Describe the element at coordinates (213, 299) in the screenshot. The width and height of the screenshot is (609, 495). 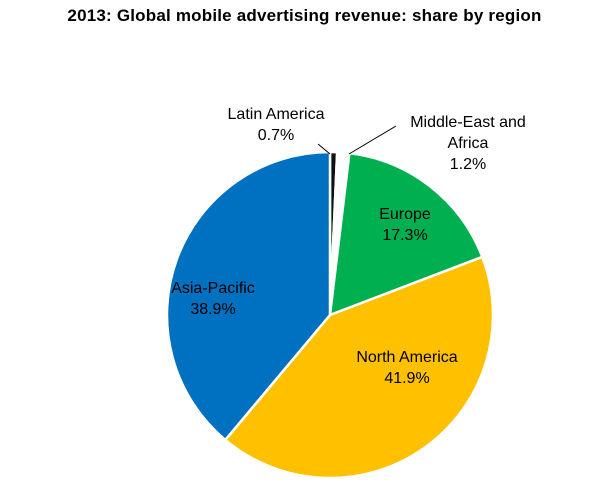
I see `label-asia-pacific: Asia-Pacific 38.9%` at that location.